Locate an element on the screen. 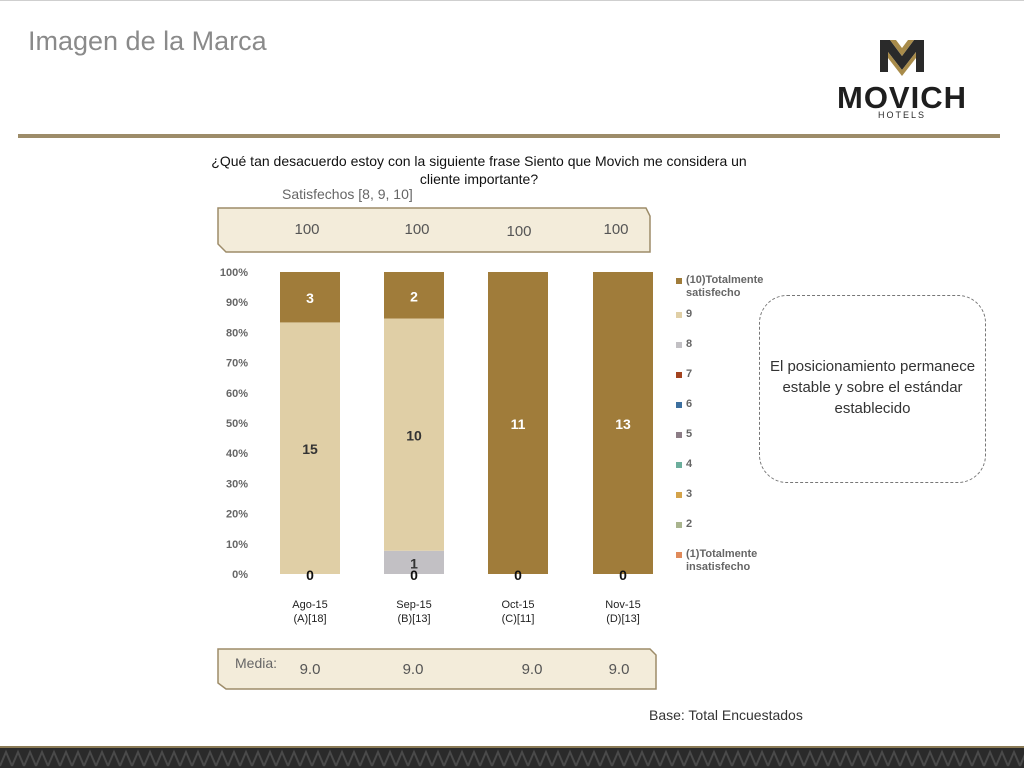 The width and height of the screenshot is (1024, 768). media-value-ago: 9.0 is located at coordinates (310, 669).